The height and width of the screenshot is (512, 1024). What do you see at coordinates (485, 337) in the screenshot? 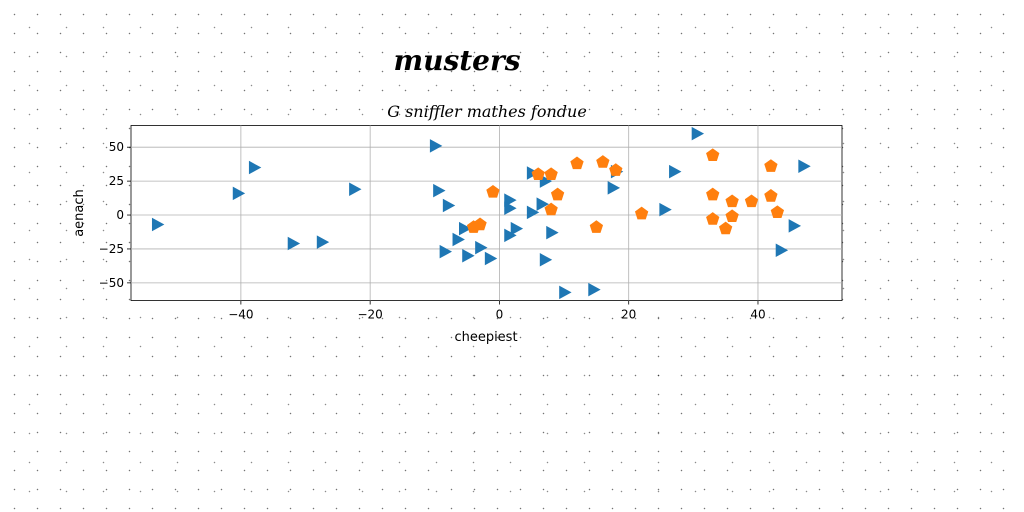
I see `x-axis-label: cheepiest` at bounding box center [485, 337].